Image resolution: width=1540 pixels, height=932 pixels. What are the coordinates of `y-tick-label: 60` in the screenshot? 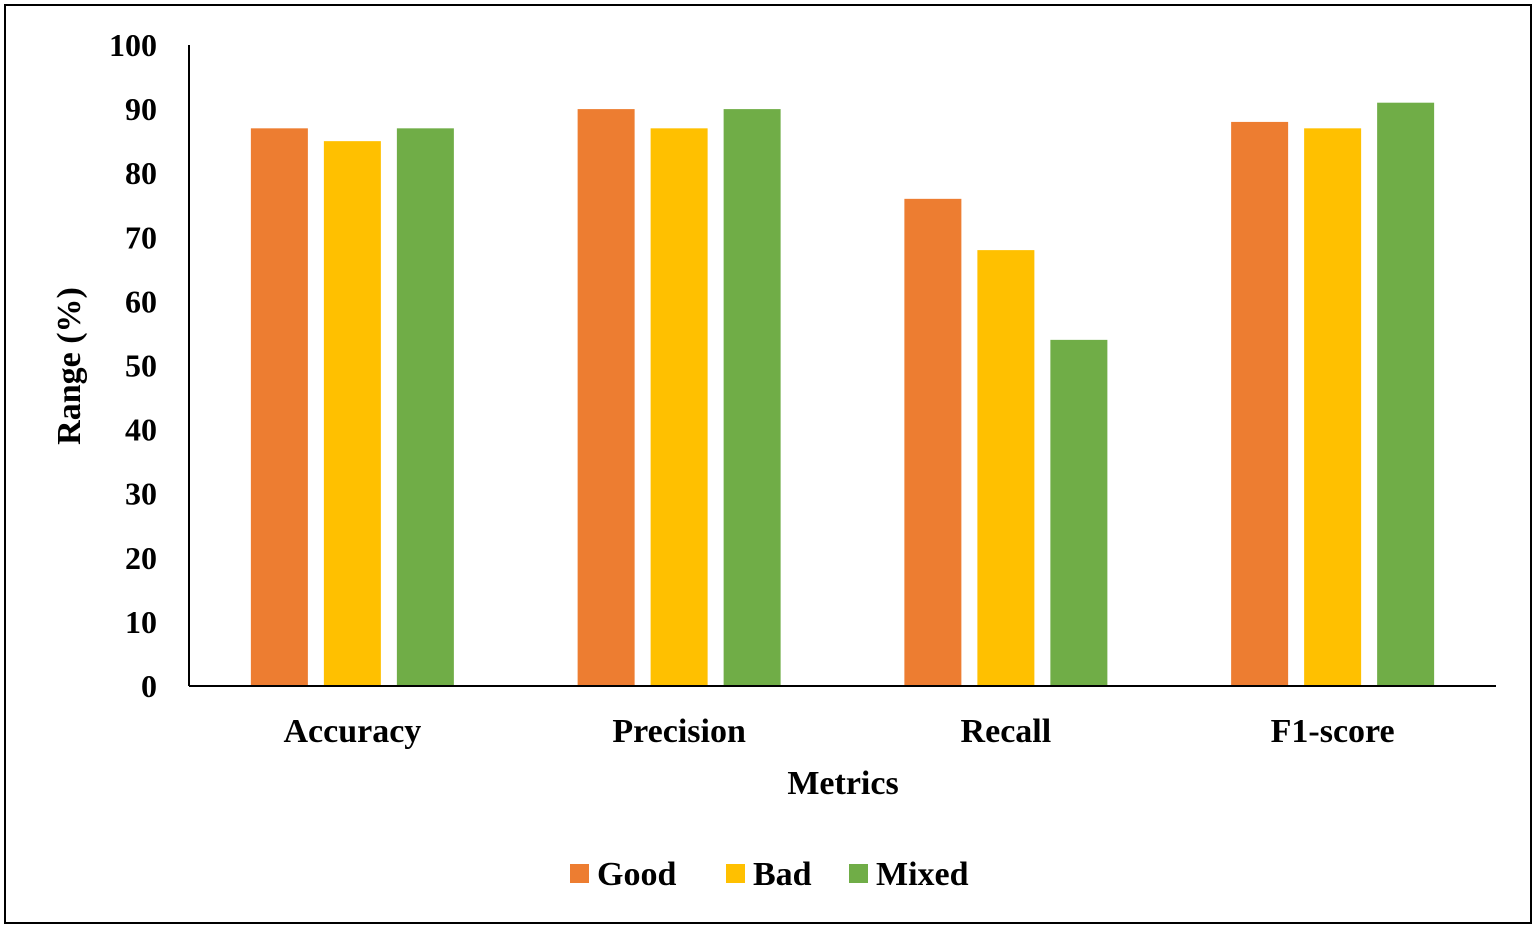 It's located at (141, 301).